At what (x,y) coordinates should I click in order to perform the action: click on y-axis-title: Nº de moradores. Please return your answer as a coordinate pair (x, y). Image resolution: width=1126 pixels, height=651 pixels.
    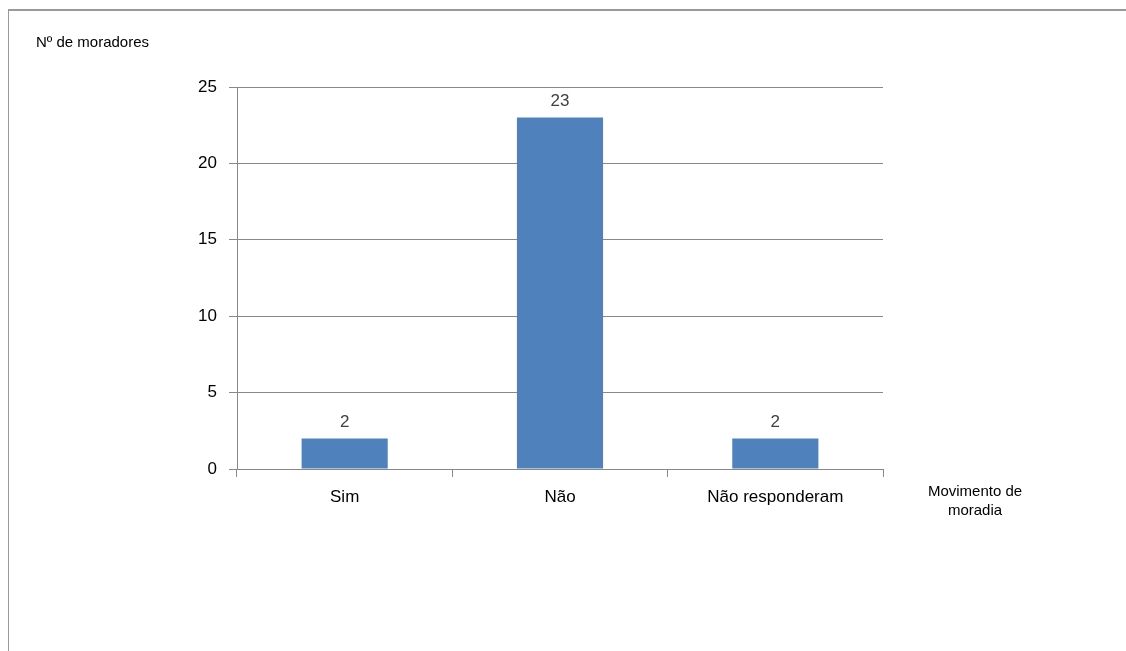
    Looking at the image, I should click on (93, 41).